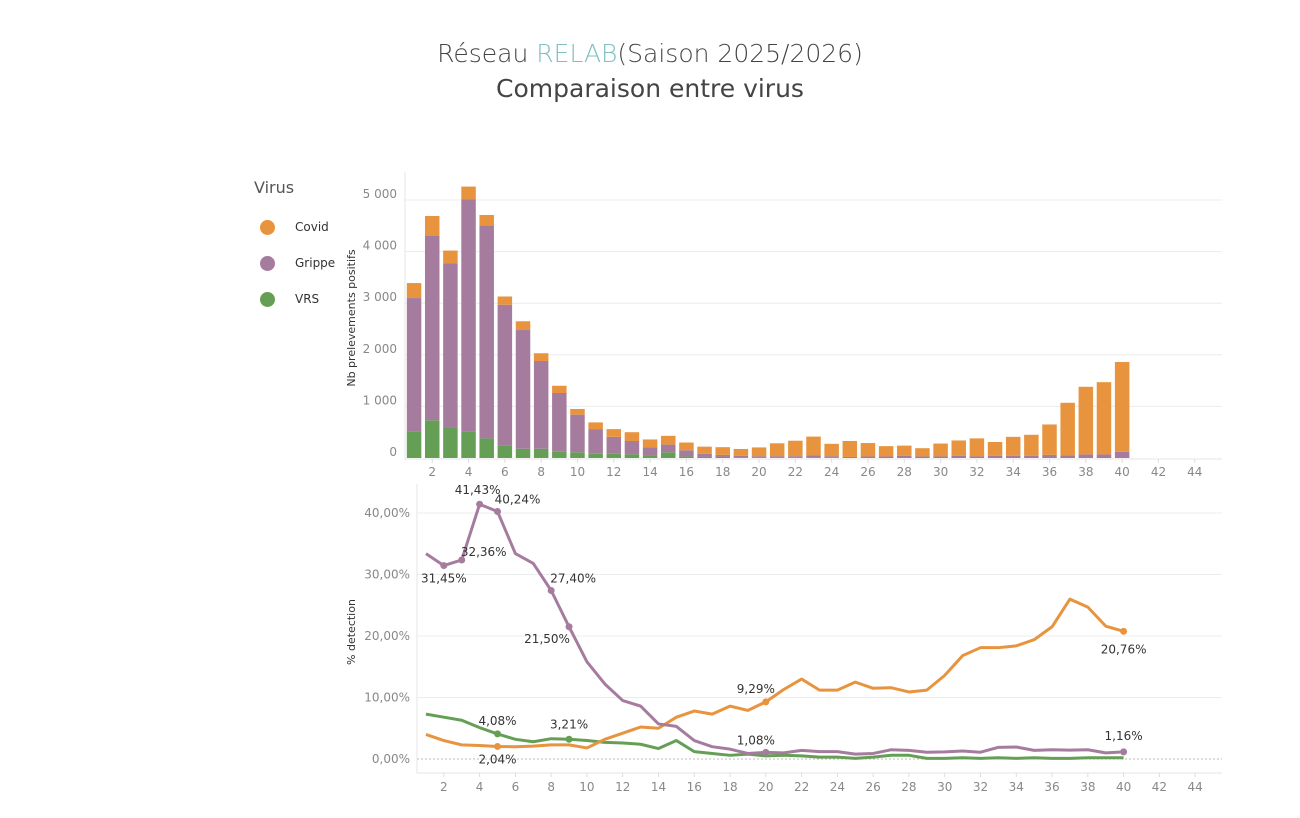 This screenshot has width=1300, height=818. Describe the element at coordinates (1013, 472) in the screenshot. I see `bar-x-tick-label: 34` at that location.